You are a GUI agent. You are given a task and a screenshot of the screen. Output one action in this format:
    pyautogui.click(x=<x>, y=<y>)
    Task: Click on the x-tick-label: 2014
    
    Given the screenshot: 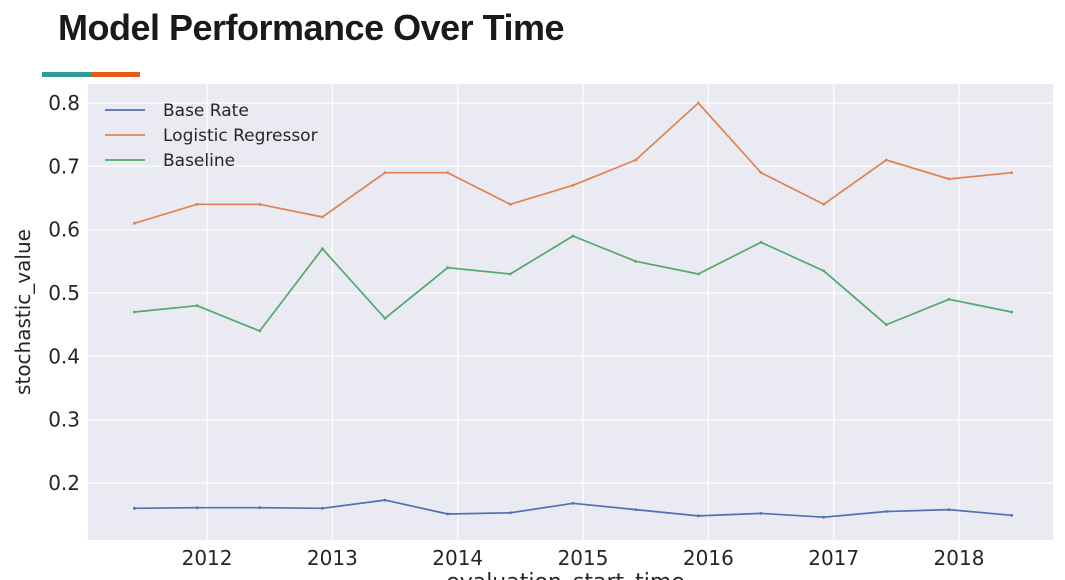 What is the action you would take?
    pyautogui.click(x=457, y=558)
    